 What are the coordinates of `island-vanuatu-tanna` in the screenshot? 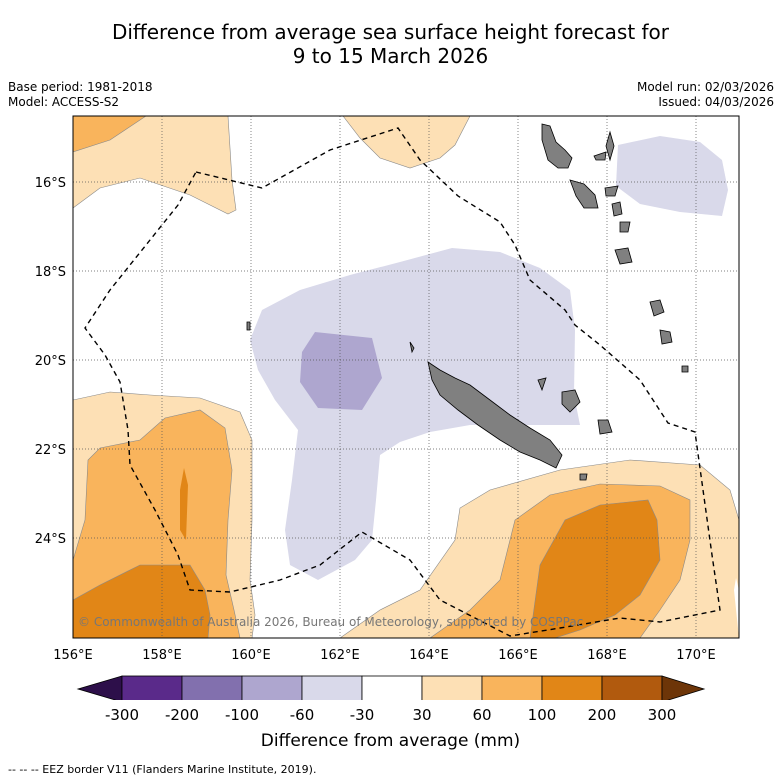 It's located at (623, 256).